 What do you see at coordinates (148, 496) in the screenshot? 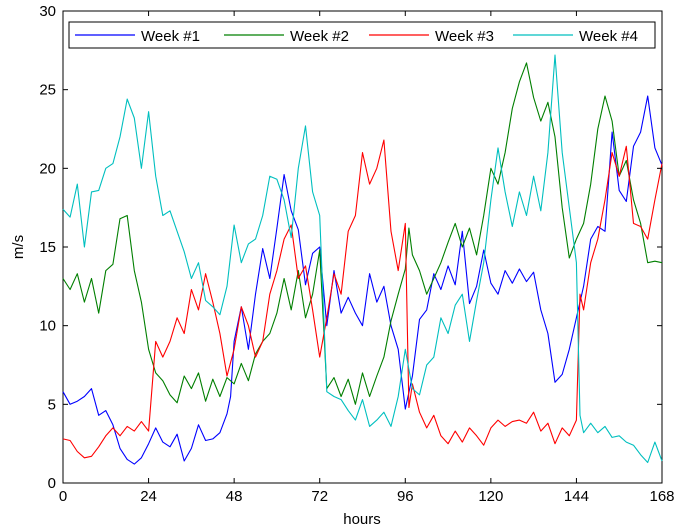
I see `x-tick-label: 24` at bounding box center [148, 496].